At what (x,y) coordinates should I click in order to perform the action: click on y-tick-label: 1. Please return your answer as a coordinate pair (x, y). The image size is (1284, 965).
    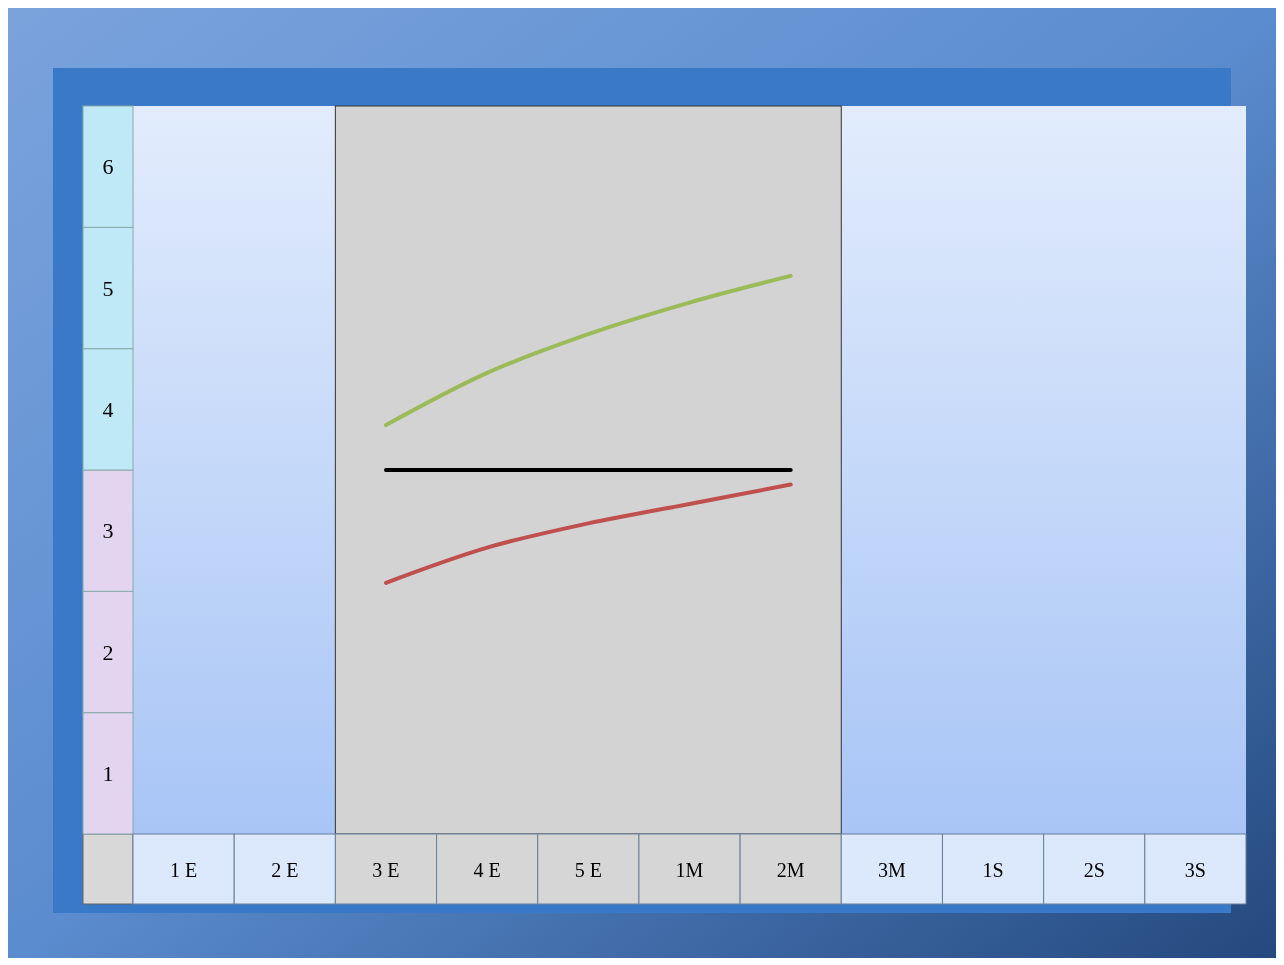
    Looking at the image, I should click on (108, 773).